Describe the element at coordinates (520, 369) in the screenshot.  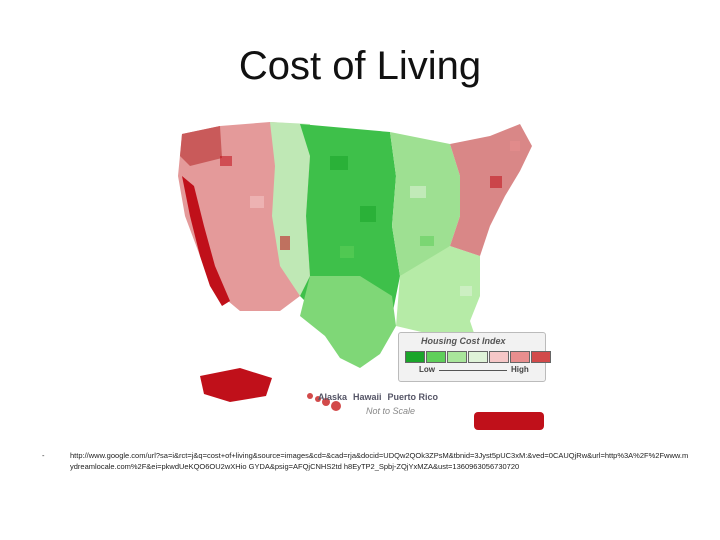
I see `legend-high-label: High` at that location.